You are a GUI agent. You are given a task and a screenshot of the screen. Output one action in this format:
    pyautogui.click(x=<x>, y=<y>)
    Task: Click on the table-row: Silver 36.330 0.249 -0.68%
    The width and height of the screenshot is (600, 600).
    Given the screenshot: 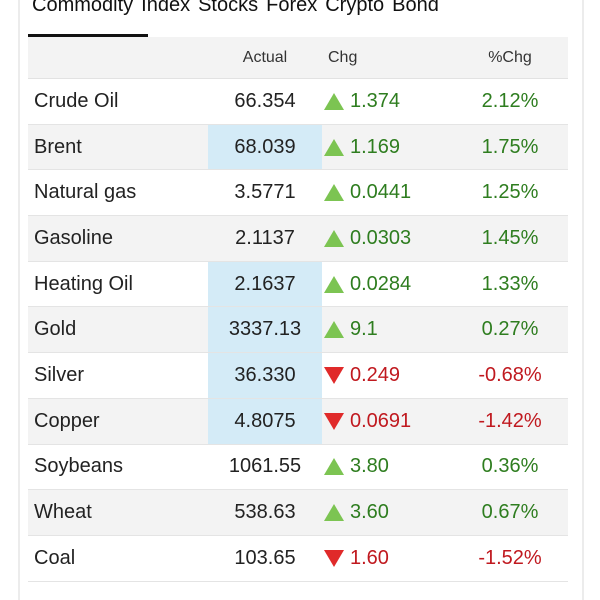 What is the action you would take?
    pyautogui.click(x=298, y=376)
    